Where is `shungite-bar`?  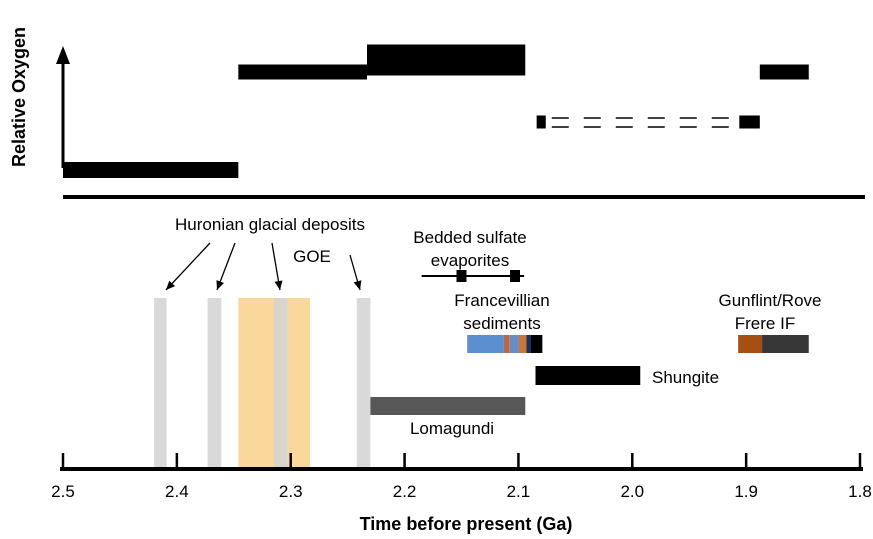
shungite-bar is located at coordinates (588, 375).